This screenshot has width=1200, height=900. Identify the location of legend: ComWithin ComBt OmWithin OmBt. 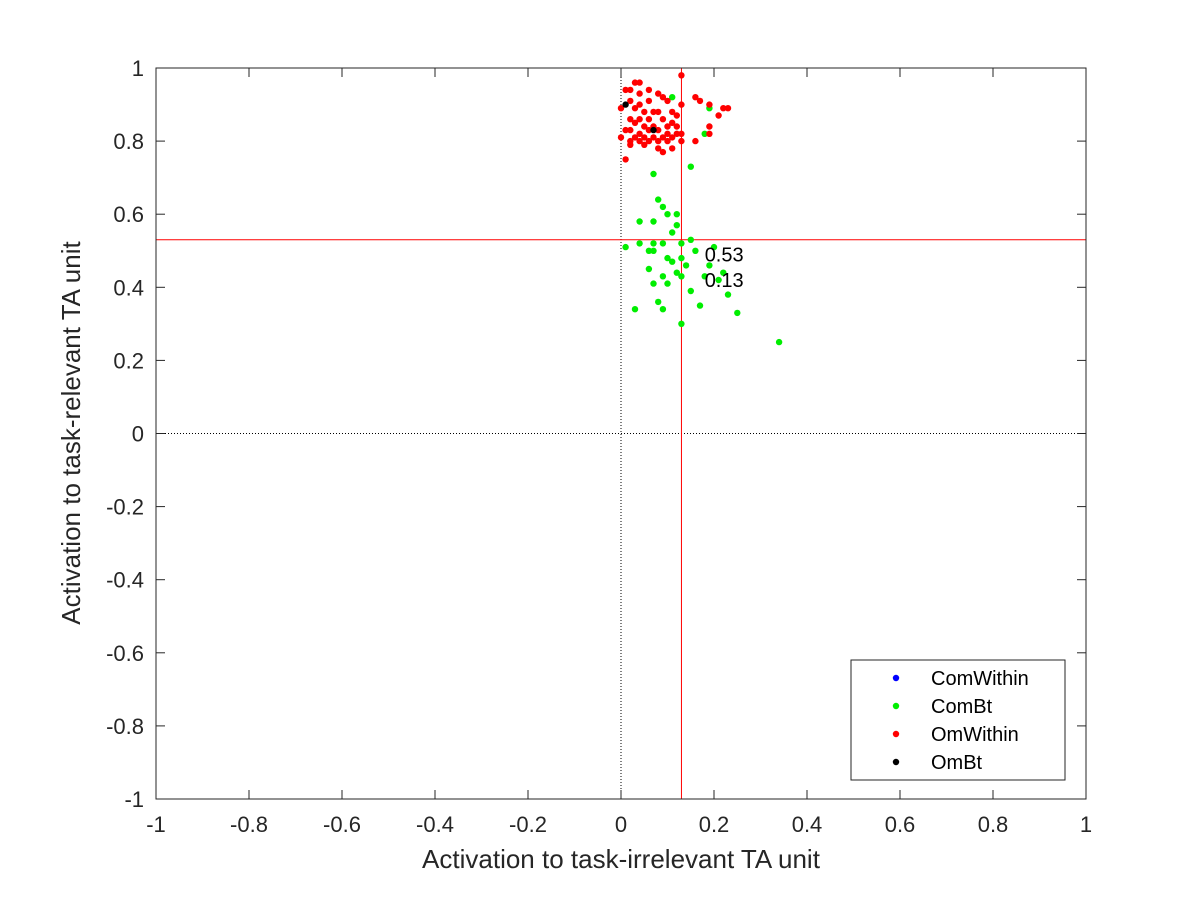
(958, 720).